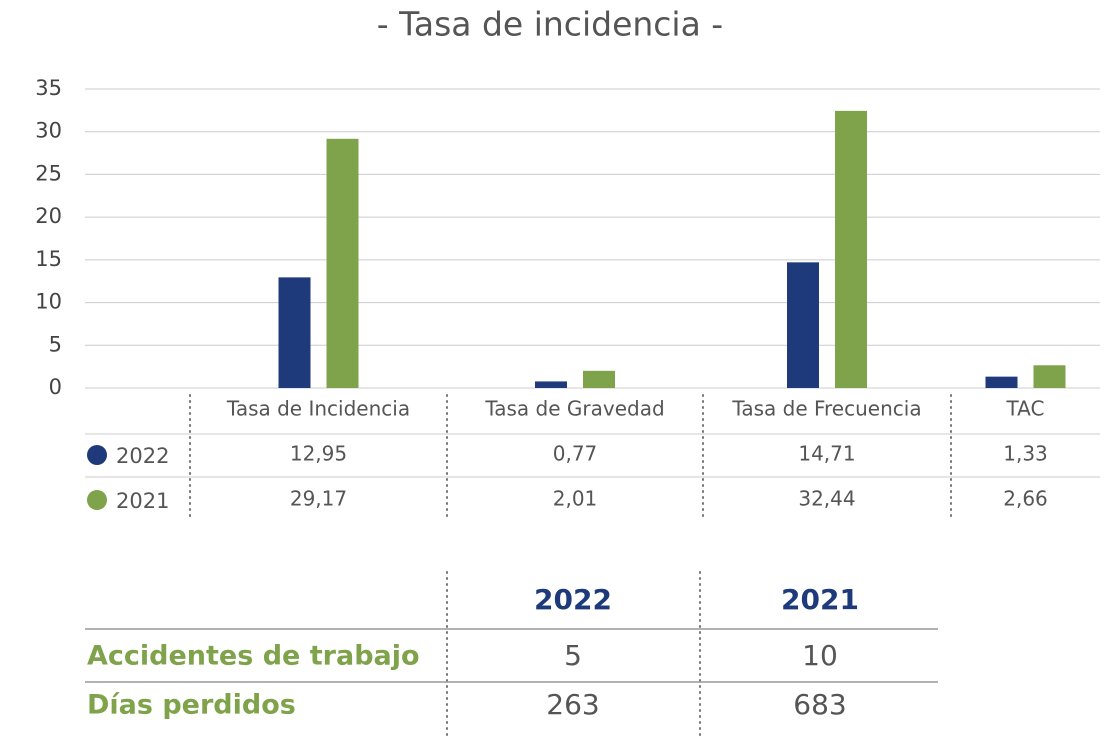 The width and height of the screenshot is (1104, 742). I want to click on y-tick-label: 15, so click(48, 259).